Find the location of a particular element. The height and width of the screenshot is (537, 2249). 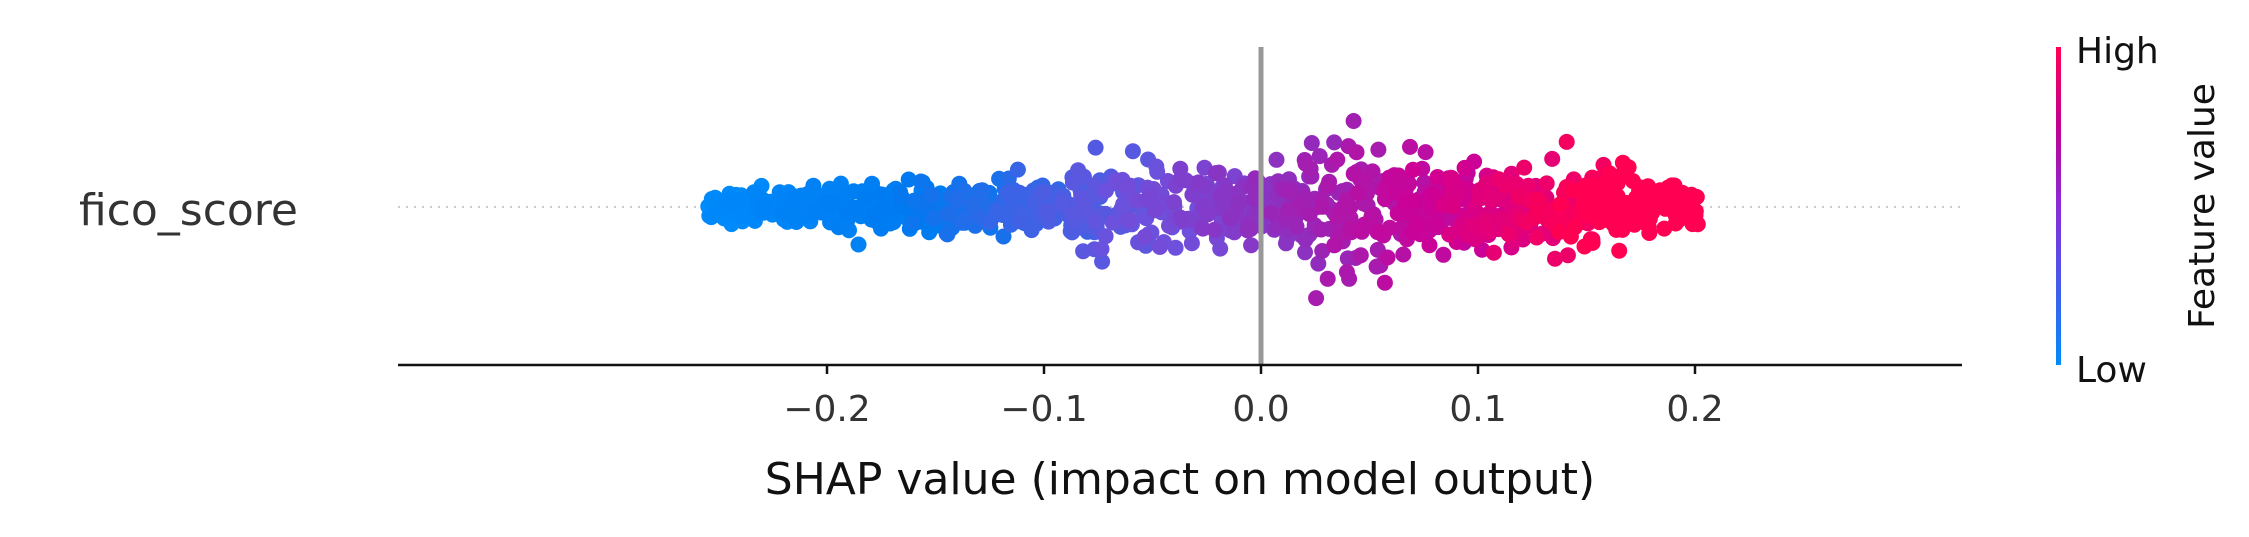

x-tick-label: 0.0 is located at coordinates (1260, 409).